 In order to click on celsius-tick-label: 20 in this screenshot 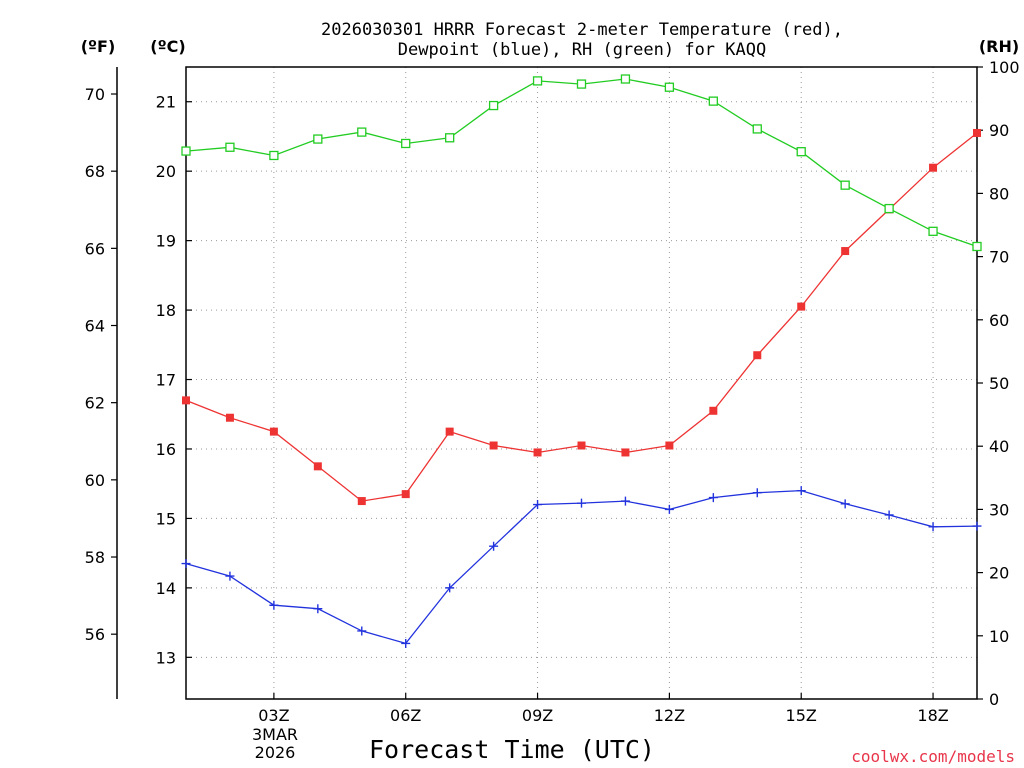, I will do `click(166, 171)`.